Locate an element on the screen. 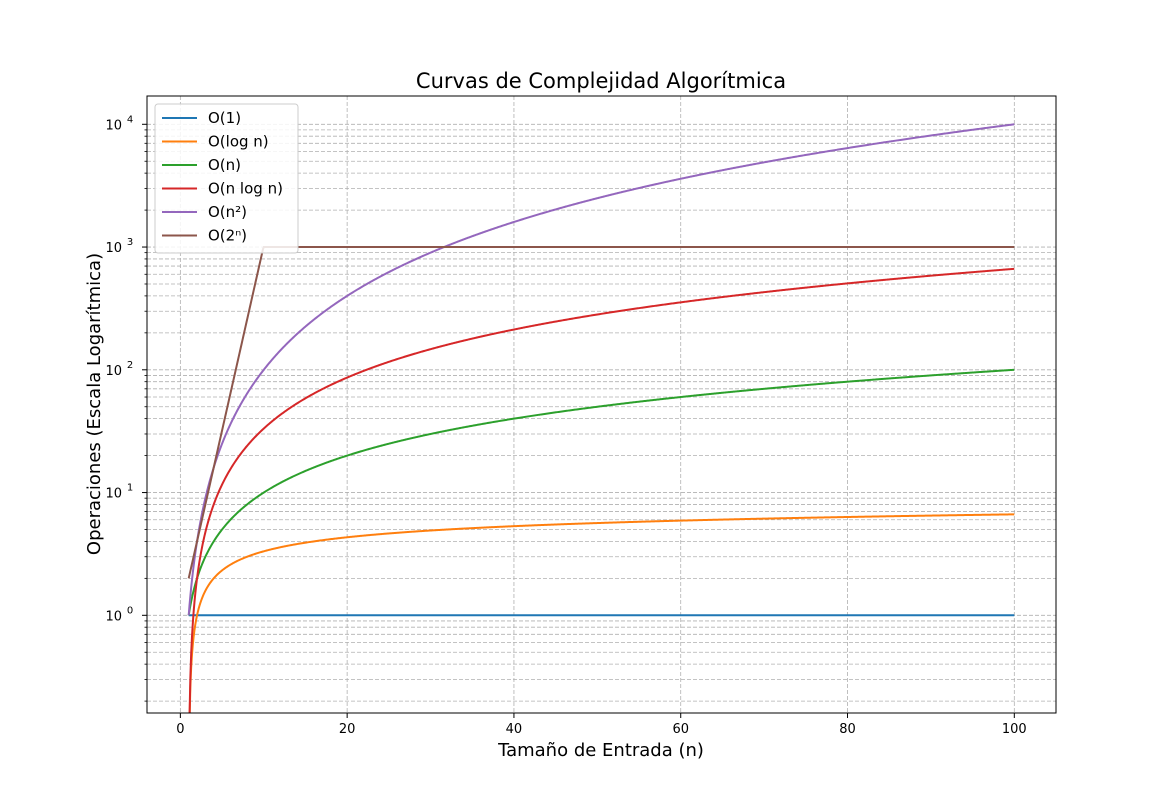 Image resolution: width=1173 pixels, height=800 pixels. y-tick-exponent: 1 is located at coordinates (130, 488).